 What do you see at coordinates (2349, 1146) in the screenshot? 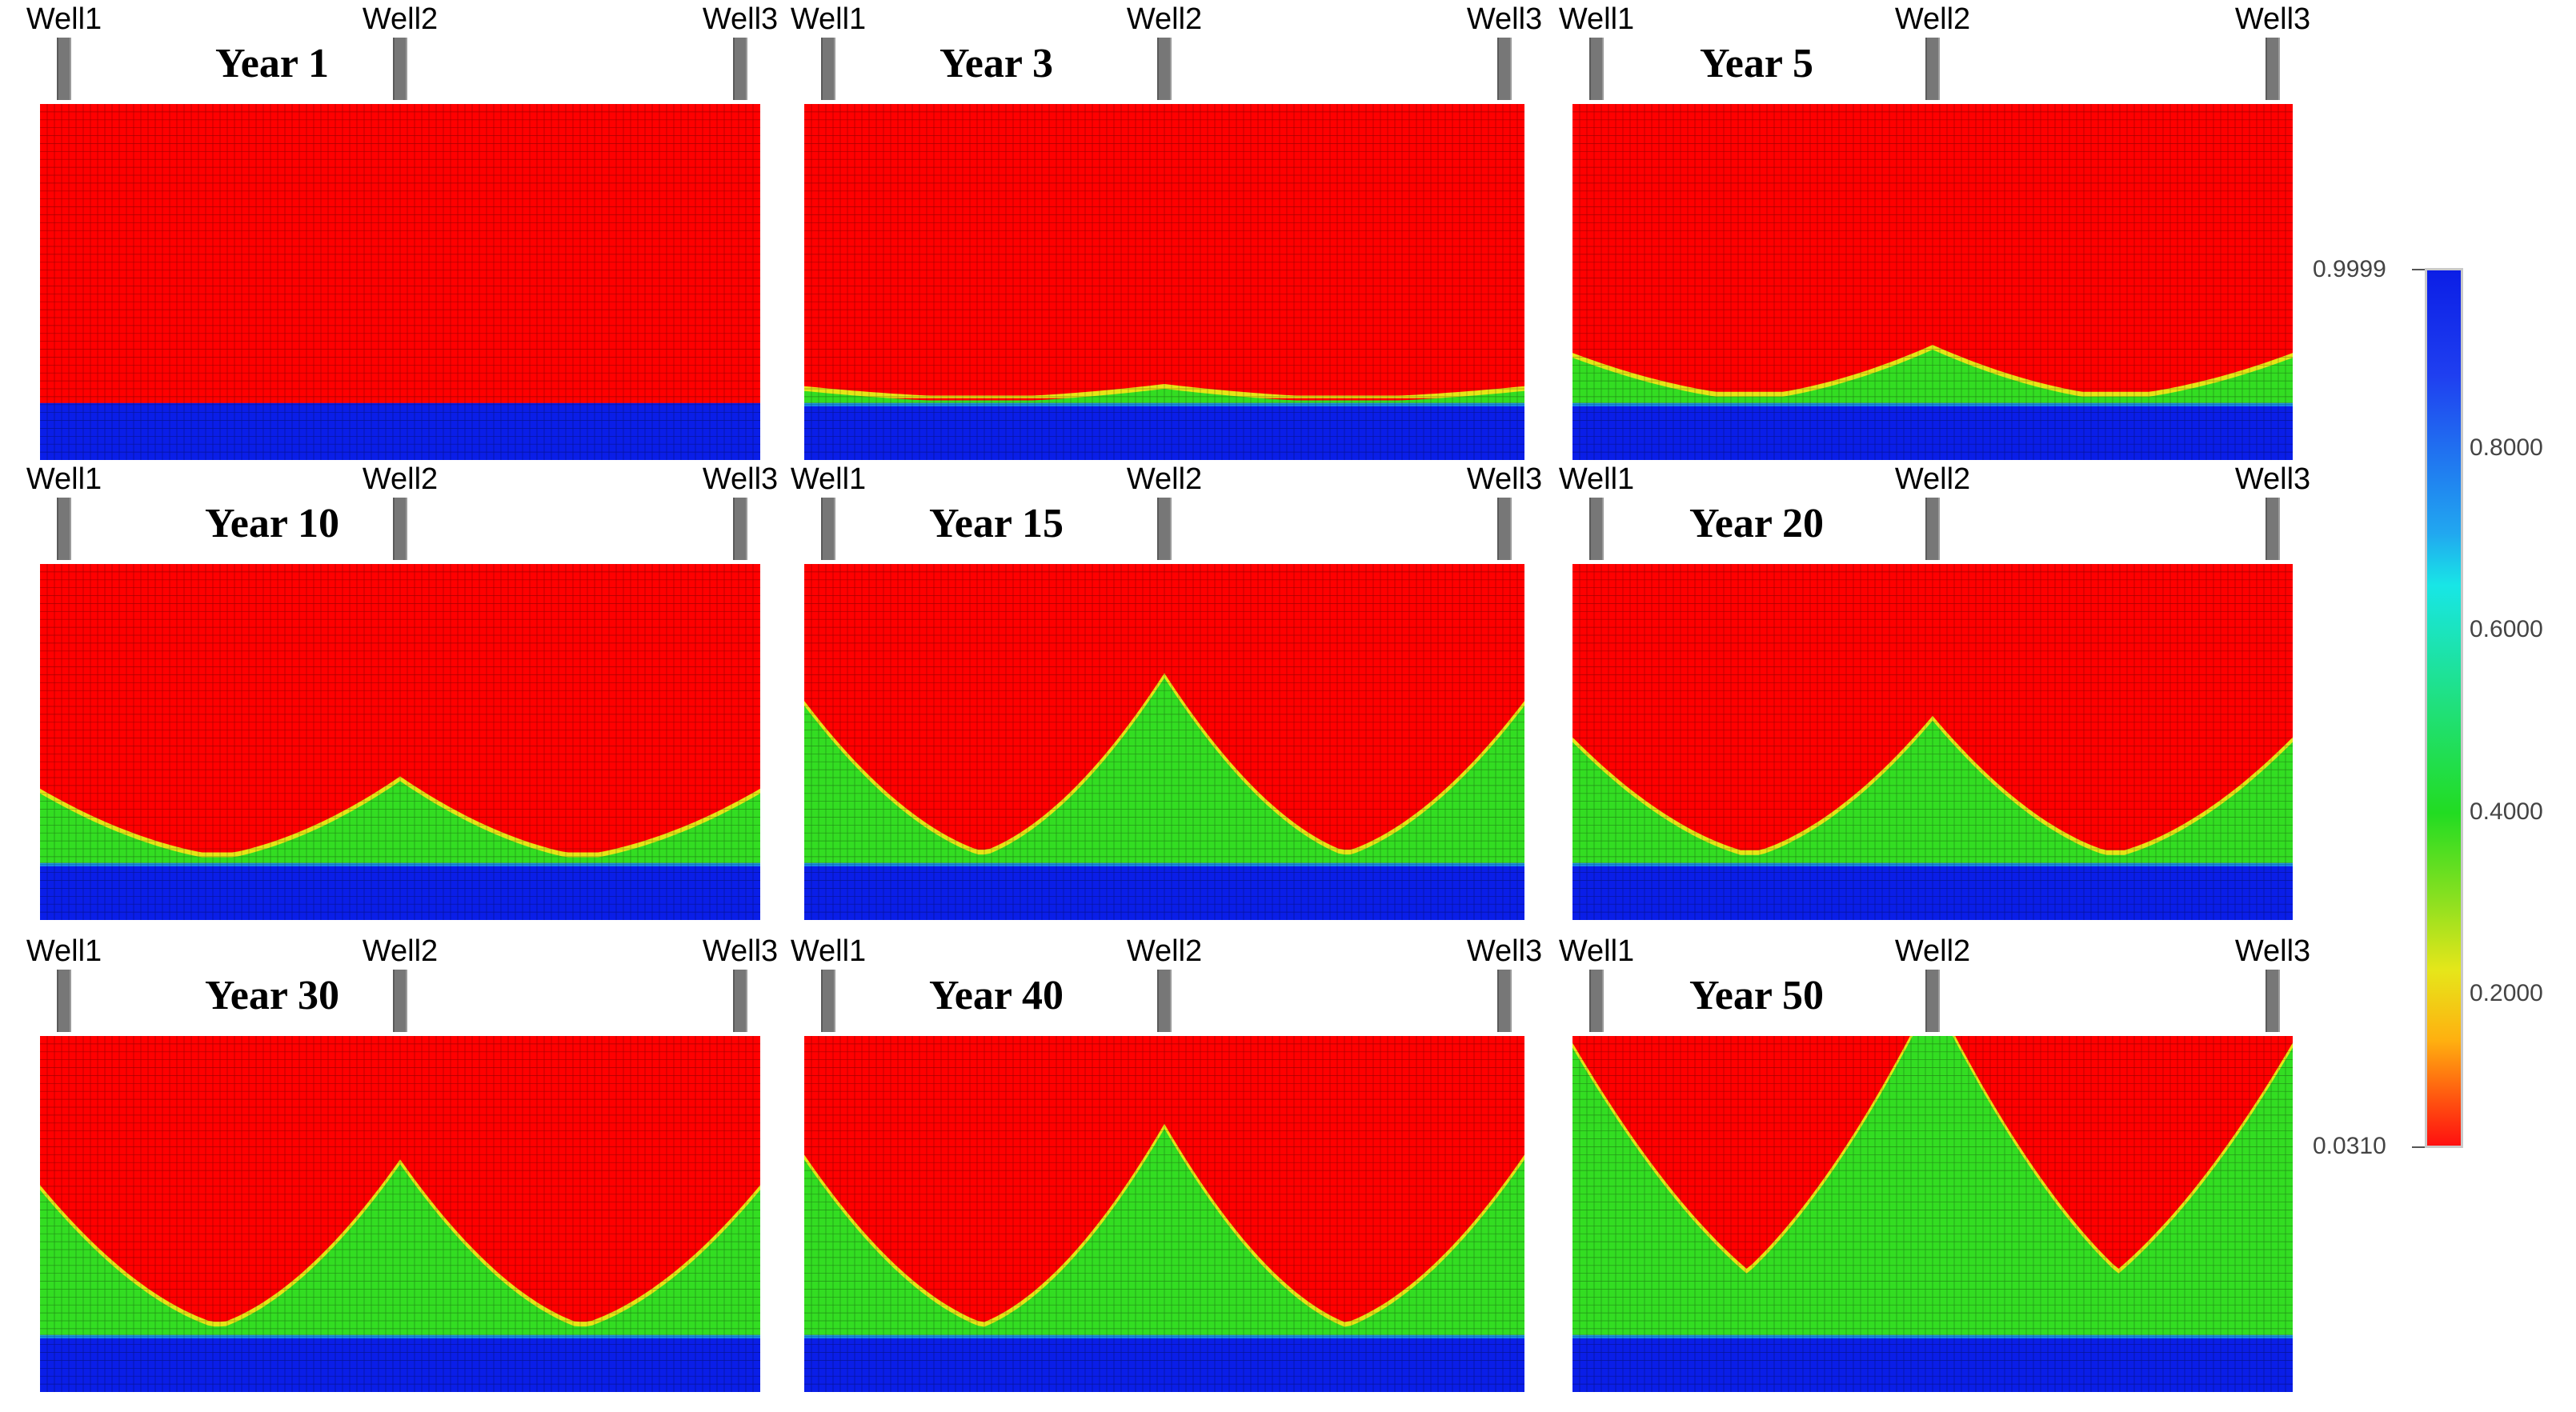
I see `colorbar-min-label: 0.0310` at bounding box center [2349, 1146].